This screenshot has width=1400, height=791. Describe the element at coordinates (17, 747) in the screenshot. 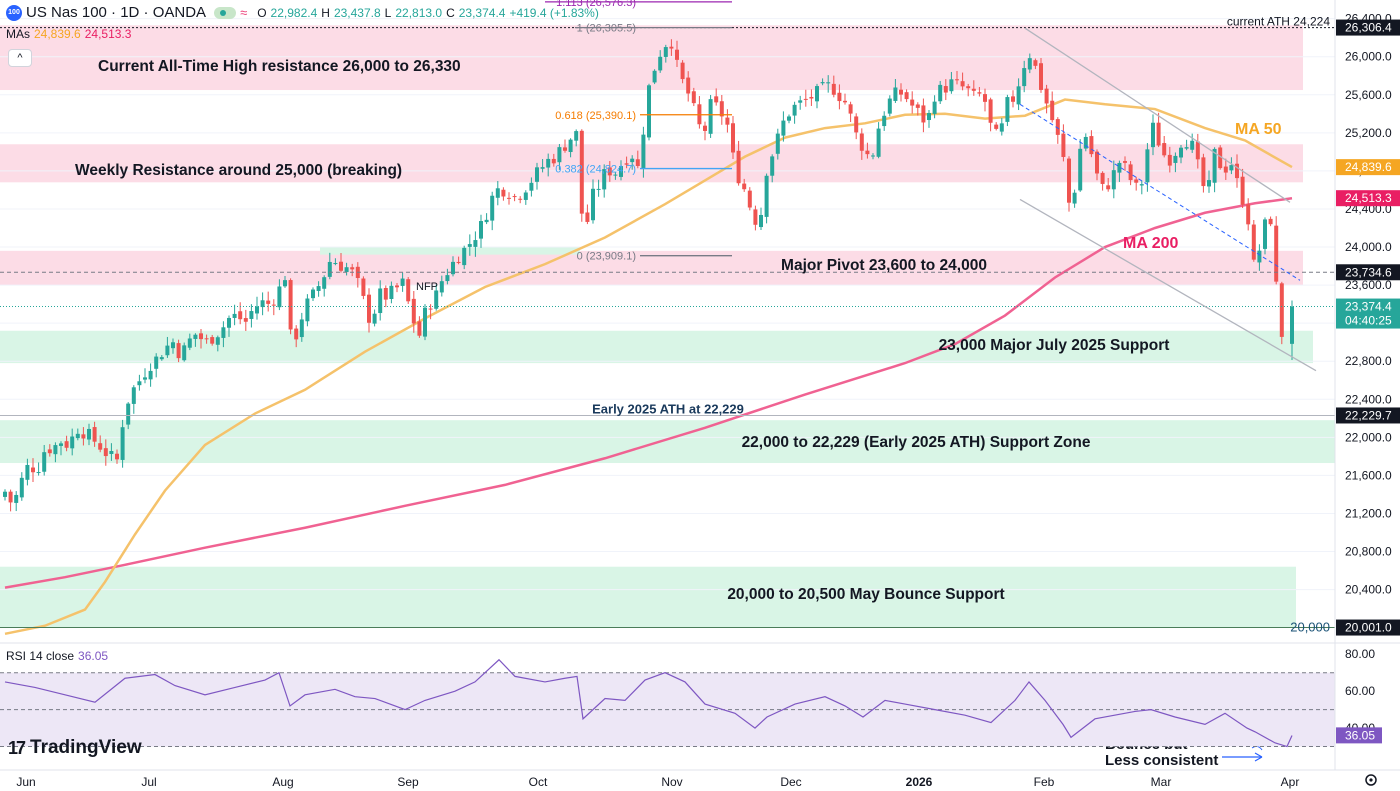

I see `tradingview-mark-icon: 17` at that location.